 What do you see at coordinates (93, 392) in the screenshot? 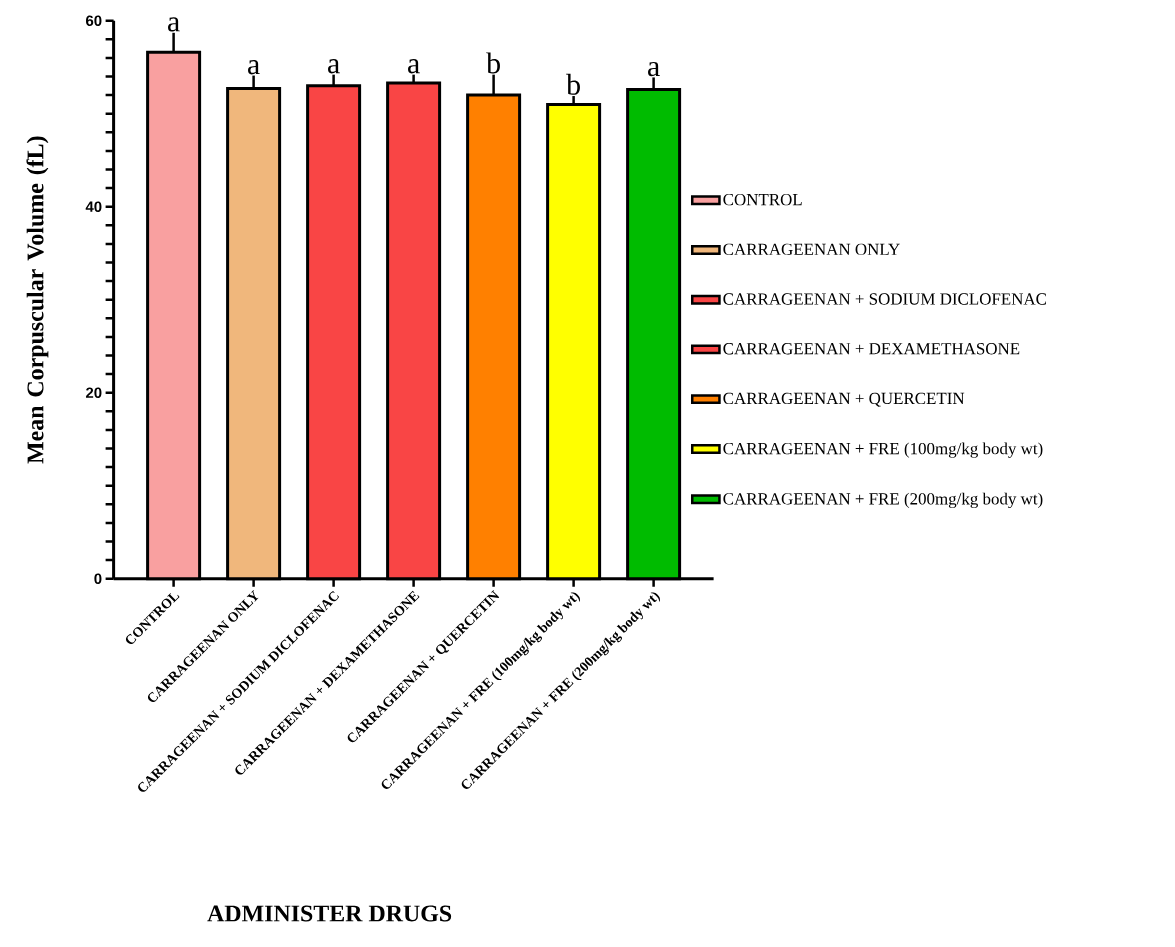
I see `y-tick-label: 20` at bounding box center [93, 392].